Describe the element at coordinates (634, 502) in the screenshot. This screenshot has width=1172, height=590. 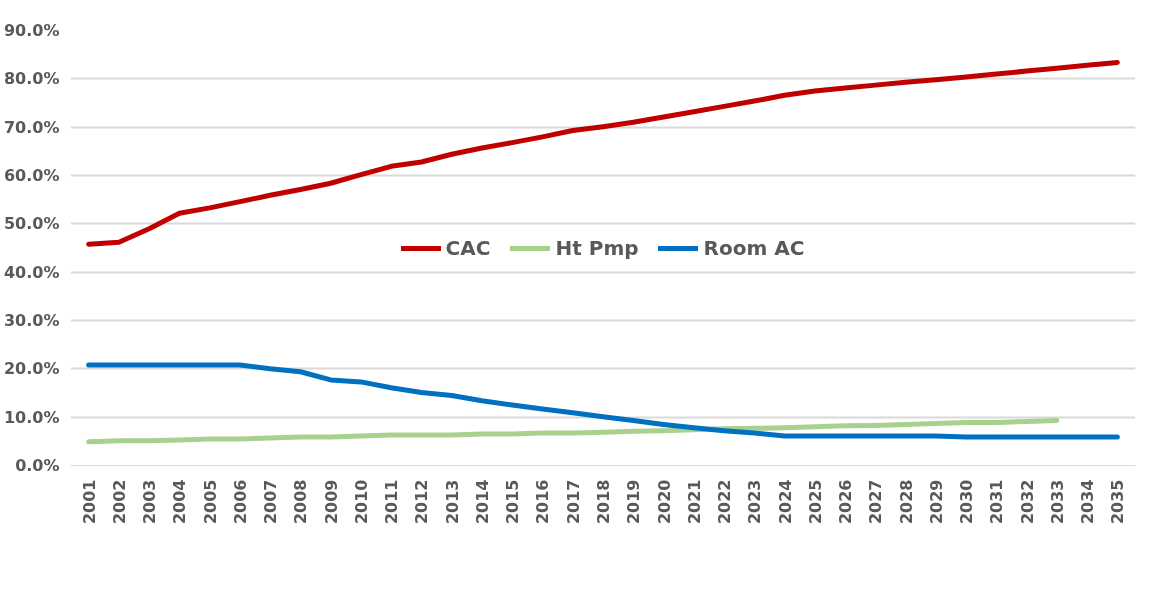
I see `x-tick-label: 2019` at that location.